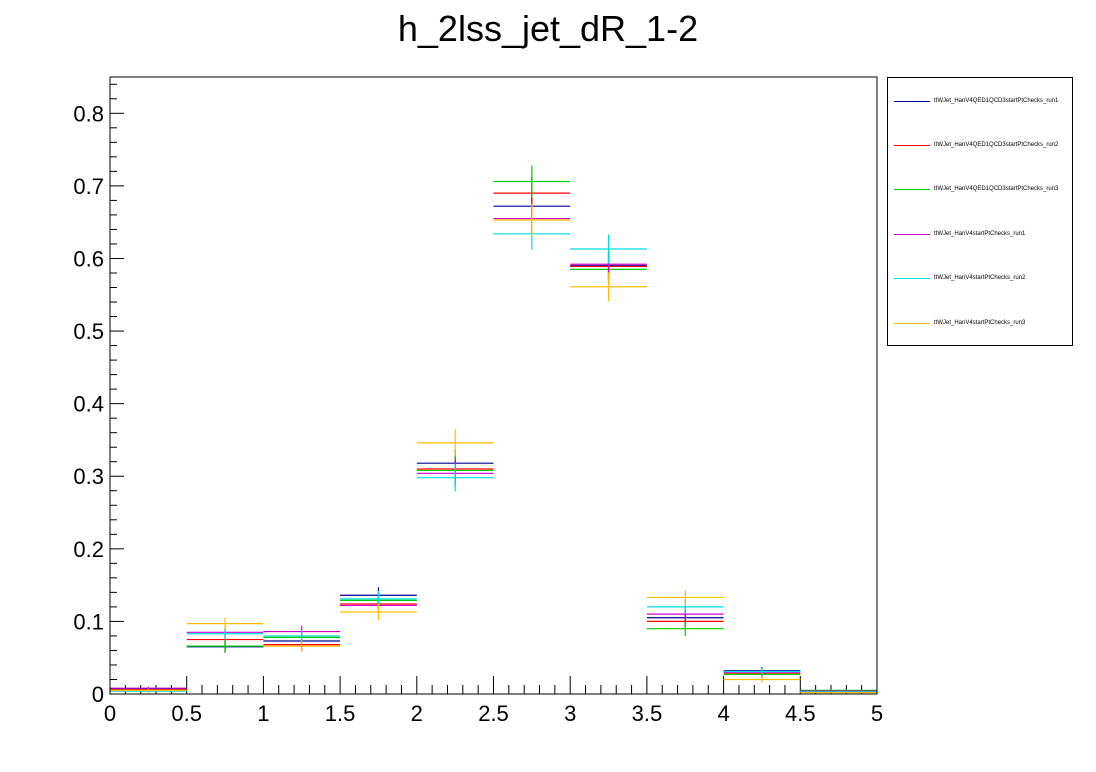 The height and width of the screenshot is (772, 1096). Describe the element at coordinates (800, 713) in the screenshot. I see `x-tick-label: 4.5` at that location.